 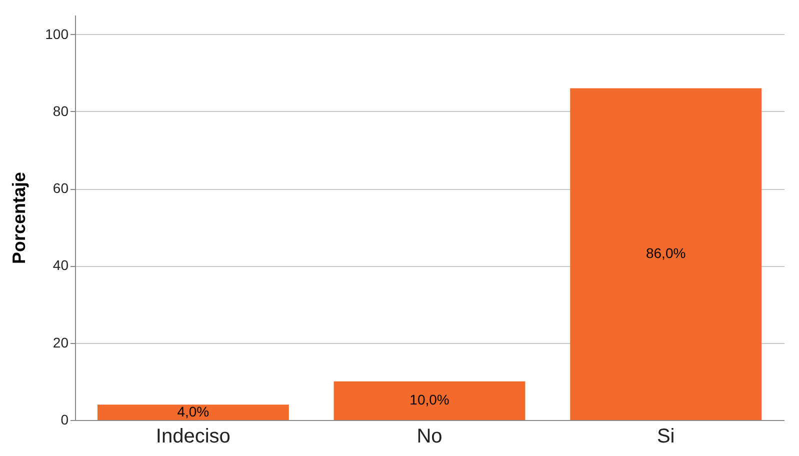 I want to click on y-tick-label: 20, so click(x=60, y=342).